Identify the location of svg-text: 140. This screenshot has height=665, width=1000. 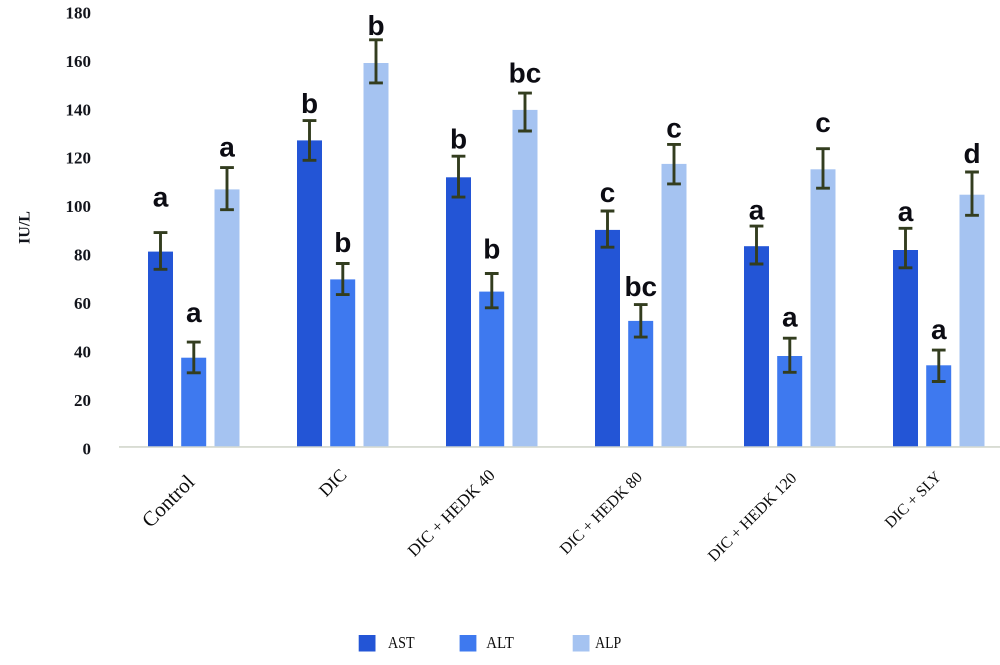
(79, 109).